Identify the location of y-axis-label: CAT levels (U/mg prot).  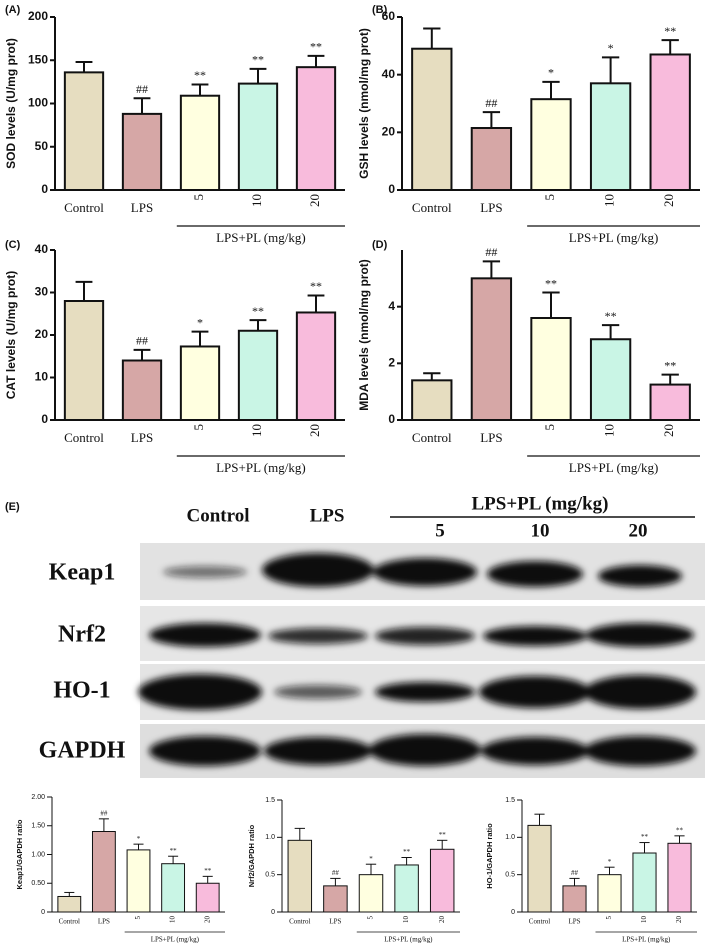
(11, 335).